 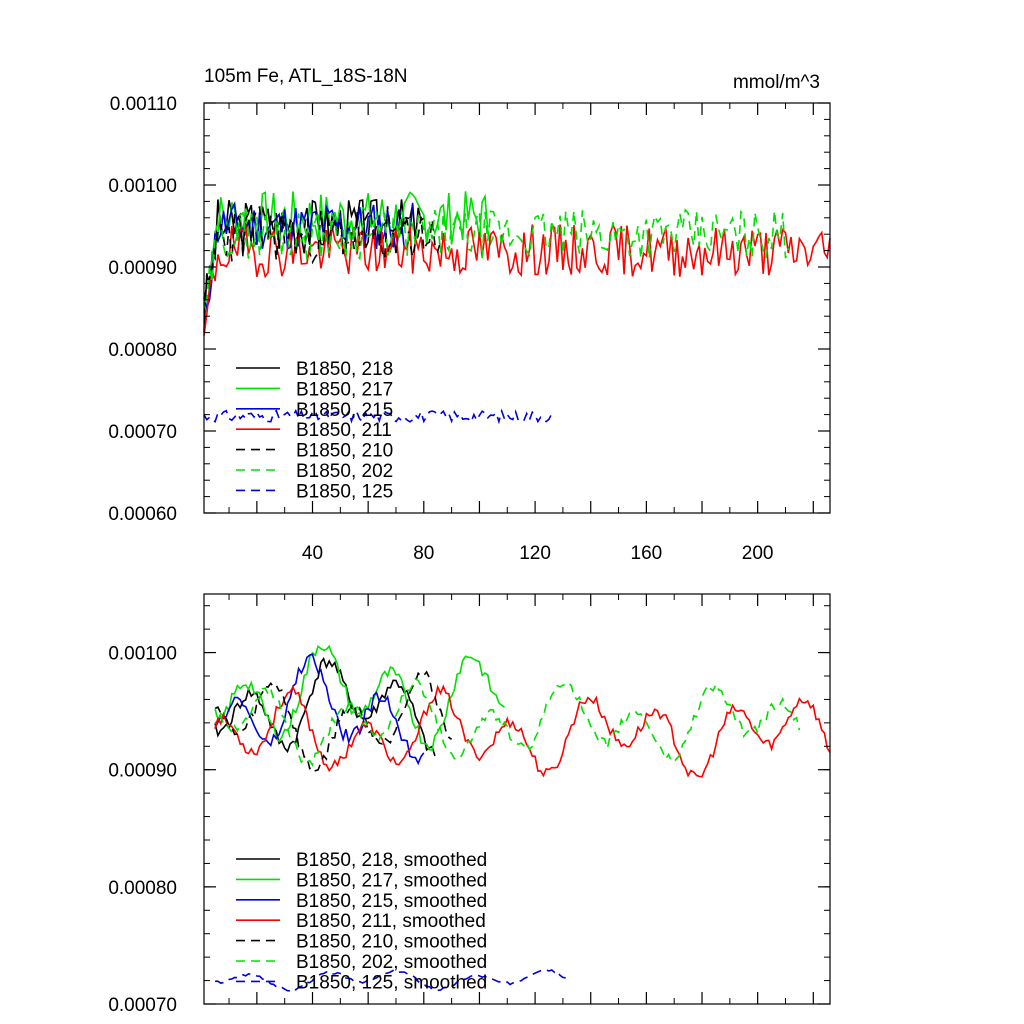 What do you see at coordinates (776, 82) in the screenshot?
I see `top-panel-units: mmol/m^3` at bounding box center [776, 82].